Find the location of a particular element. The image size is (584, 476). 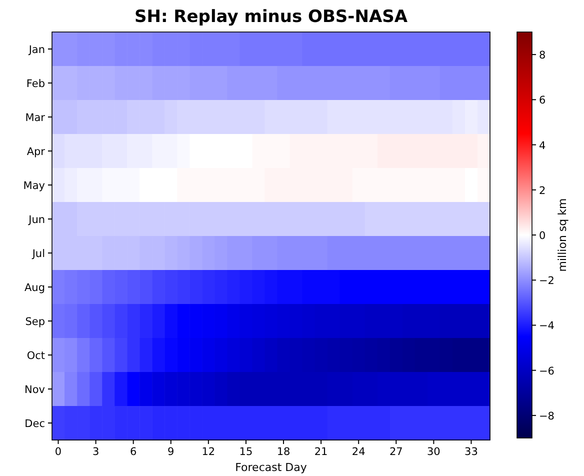

y-tick-label: Jul is located at coordinates (38, 254).